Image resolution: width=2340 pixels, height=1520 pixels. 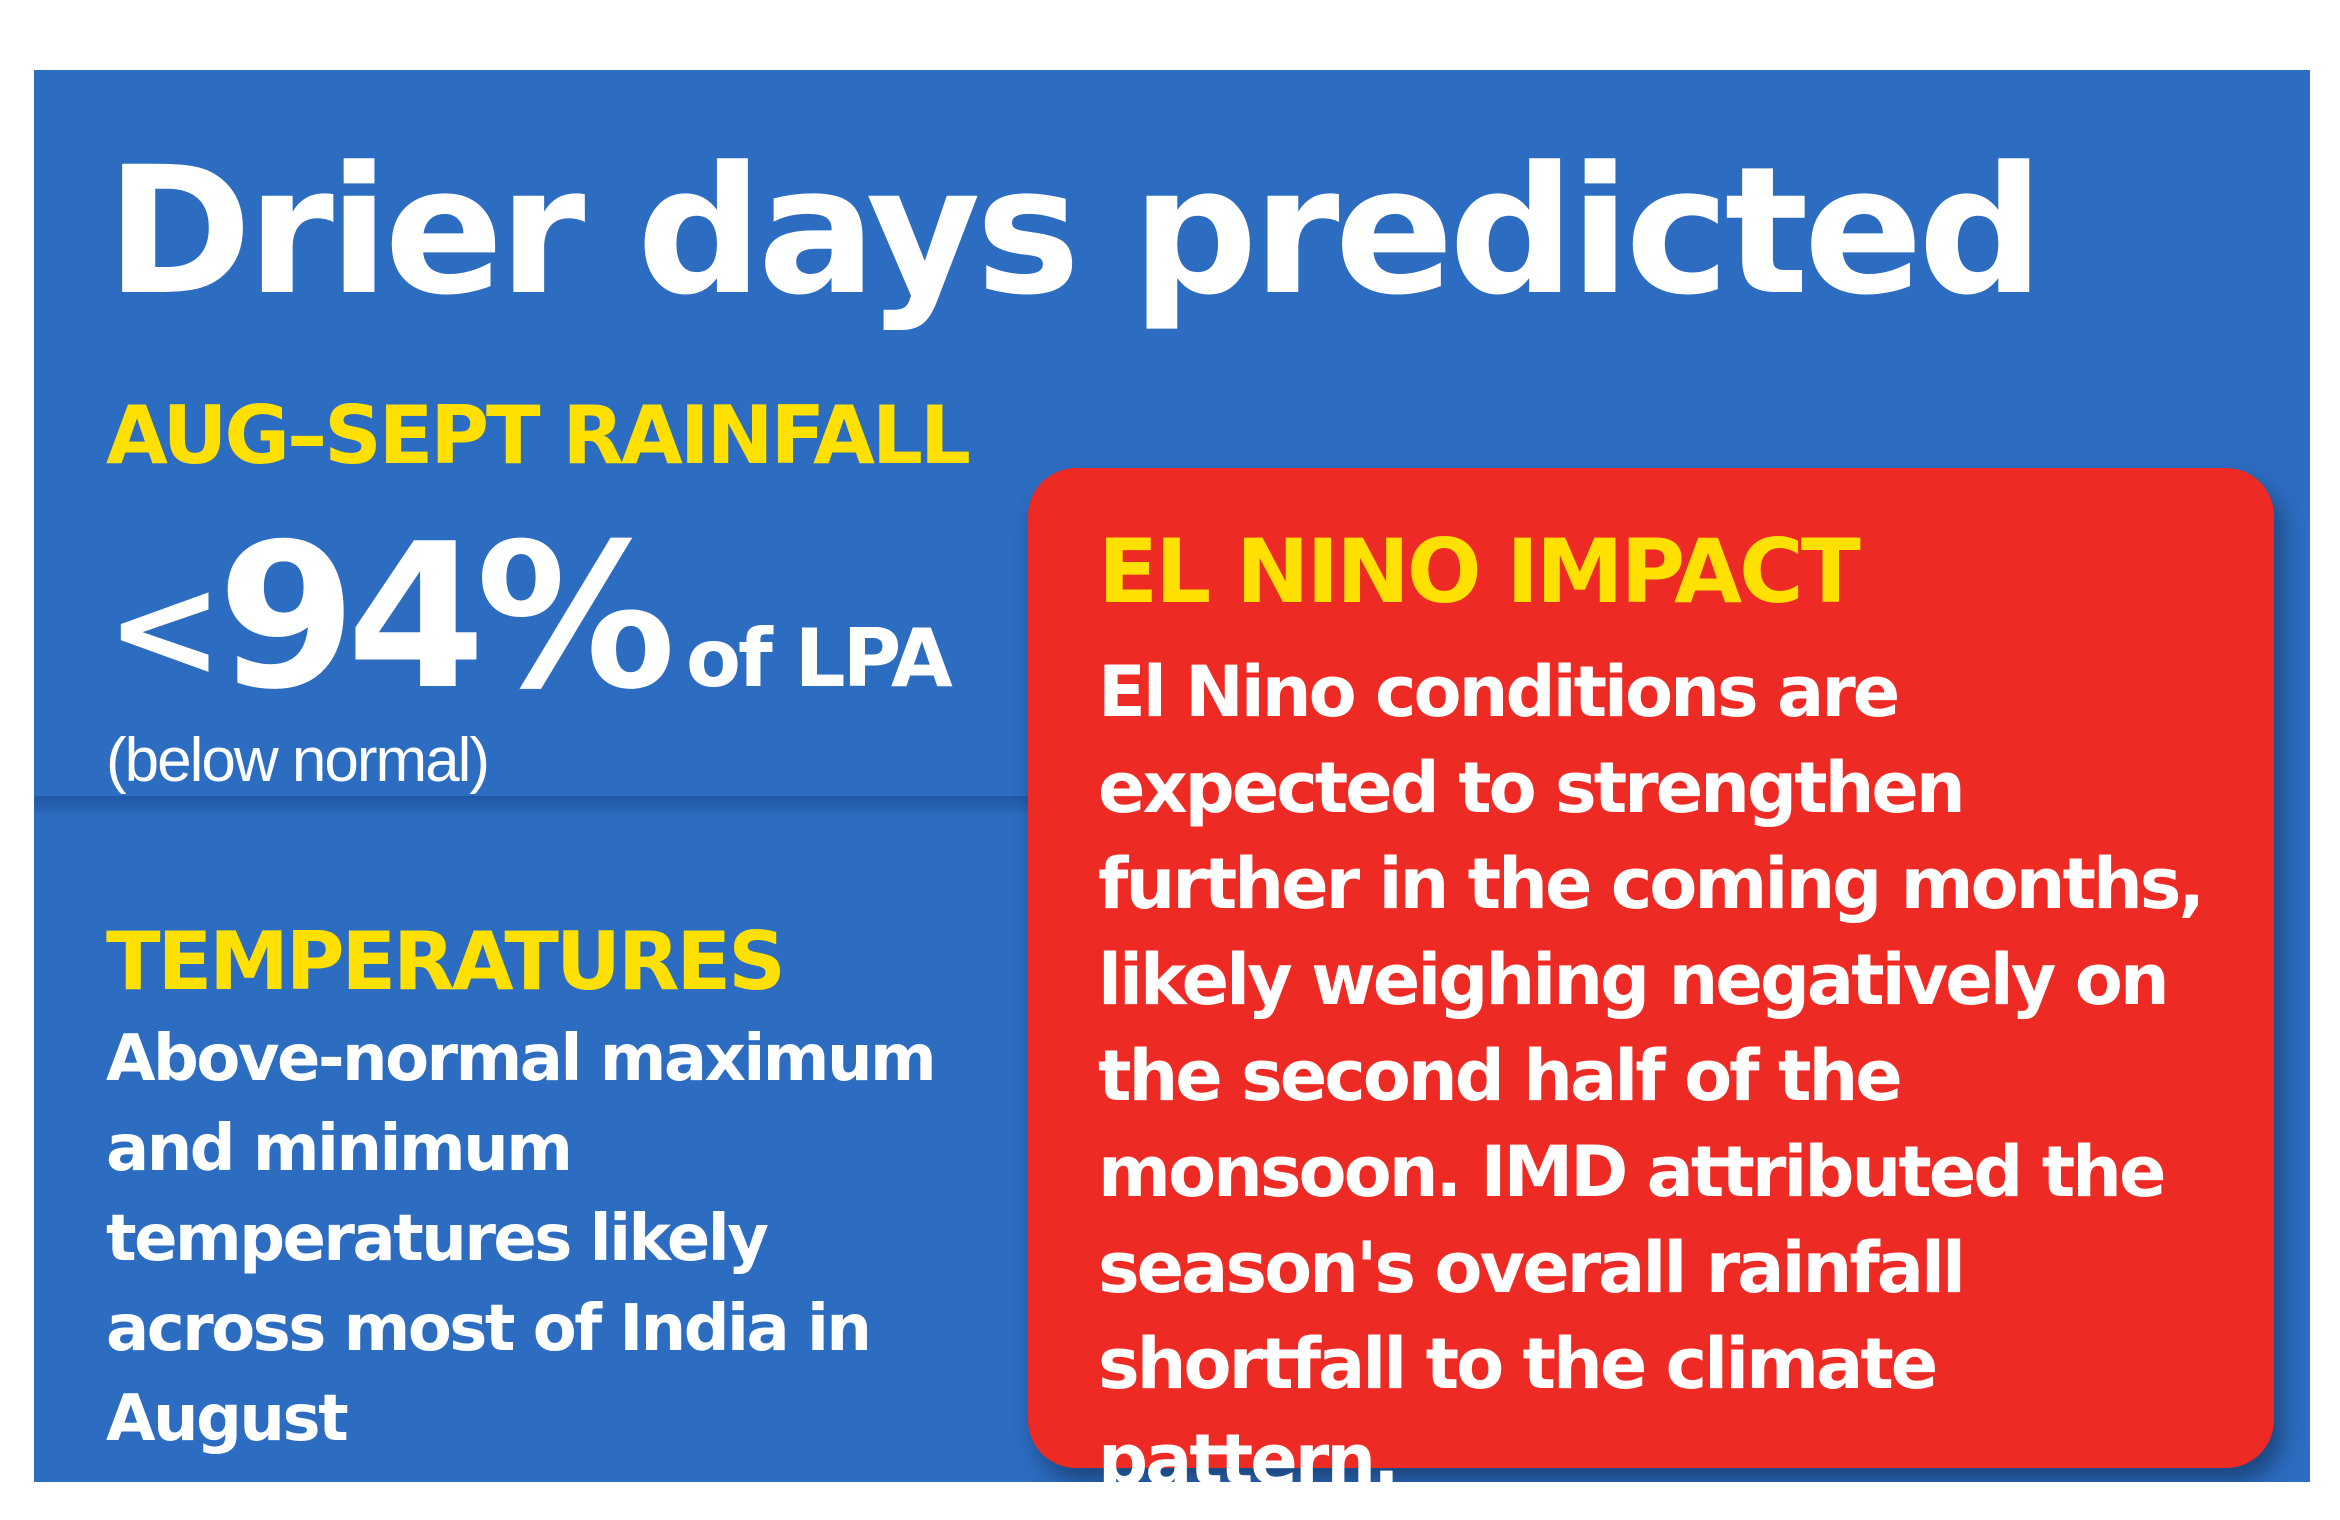 I want to click on temperatures-label: TEMPERATURES, so click(x=446, y=961).